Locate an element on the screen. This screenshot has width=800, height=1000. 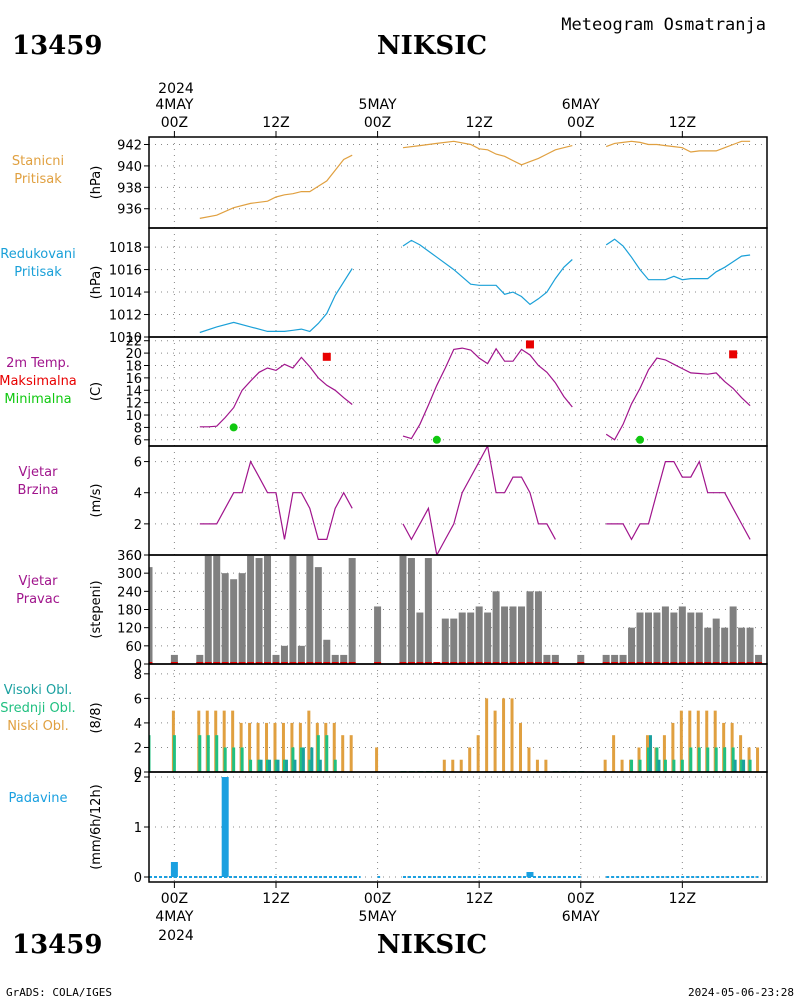
time-label-top: 00Z is located at coordinates (377, 123).